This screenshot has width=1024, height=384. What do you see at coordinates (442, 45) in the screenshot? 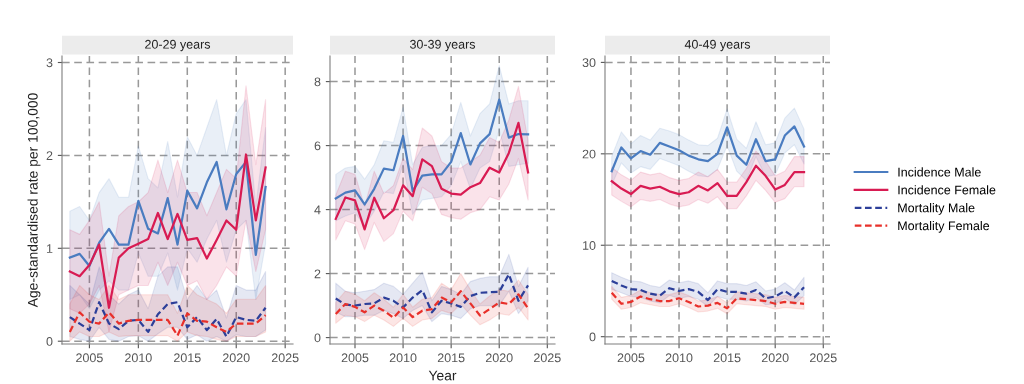
I see `chart-title: 30-39 years` at bounding box center [442, 45].